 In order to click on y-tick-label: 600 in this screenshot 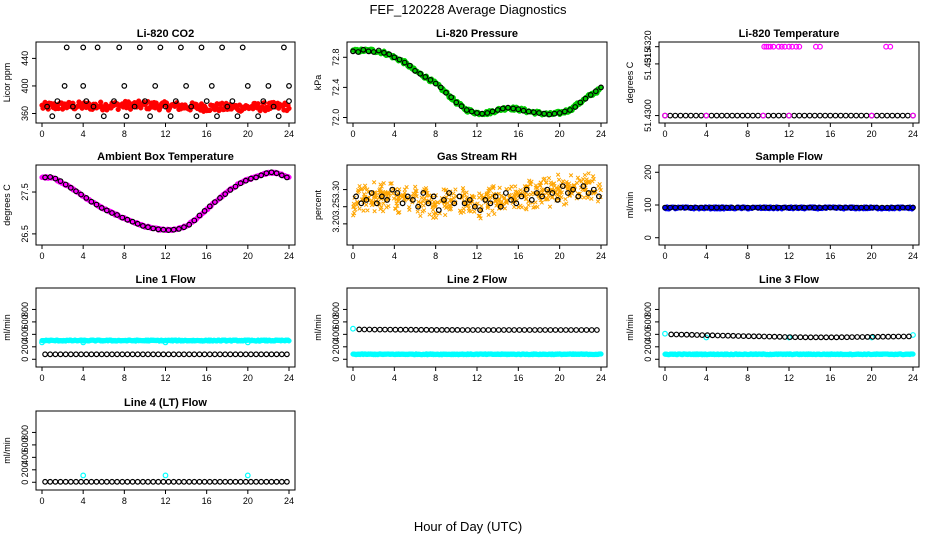, I will do `click(648, 321)`.